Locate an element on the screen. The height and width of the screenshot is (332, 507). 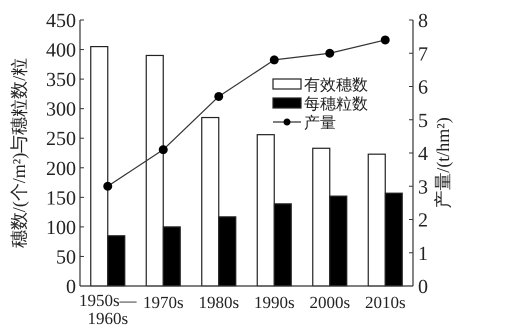
x-tick-label: 2000s is located at coordinates (329, 302).